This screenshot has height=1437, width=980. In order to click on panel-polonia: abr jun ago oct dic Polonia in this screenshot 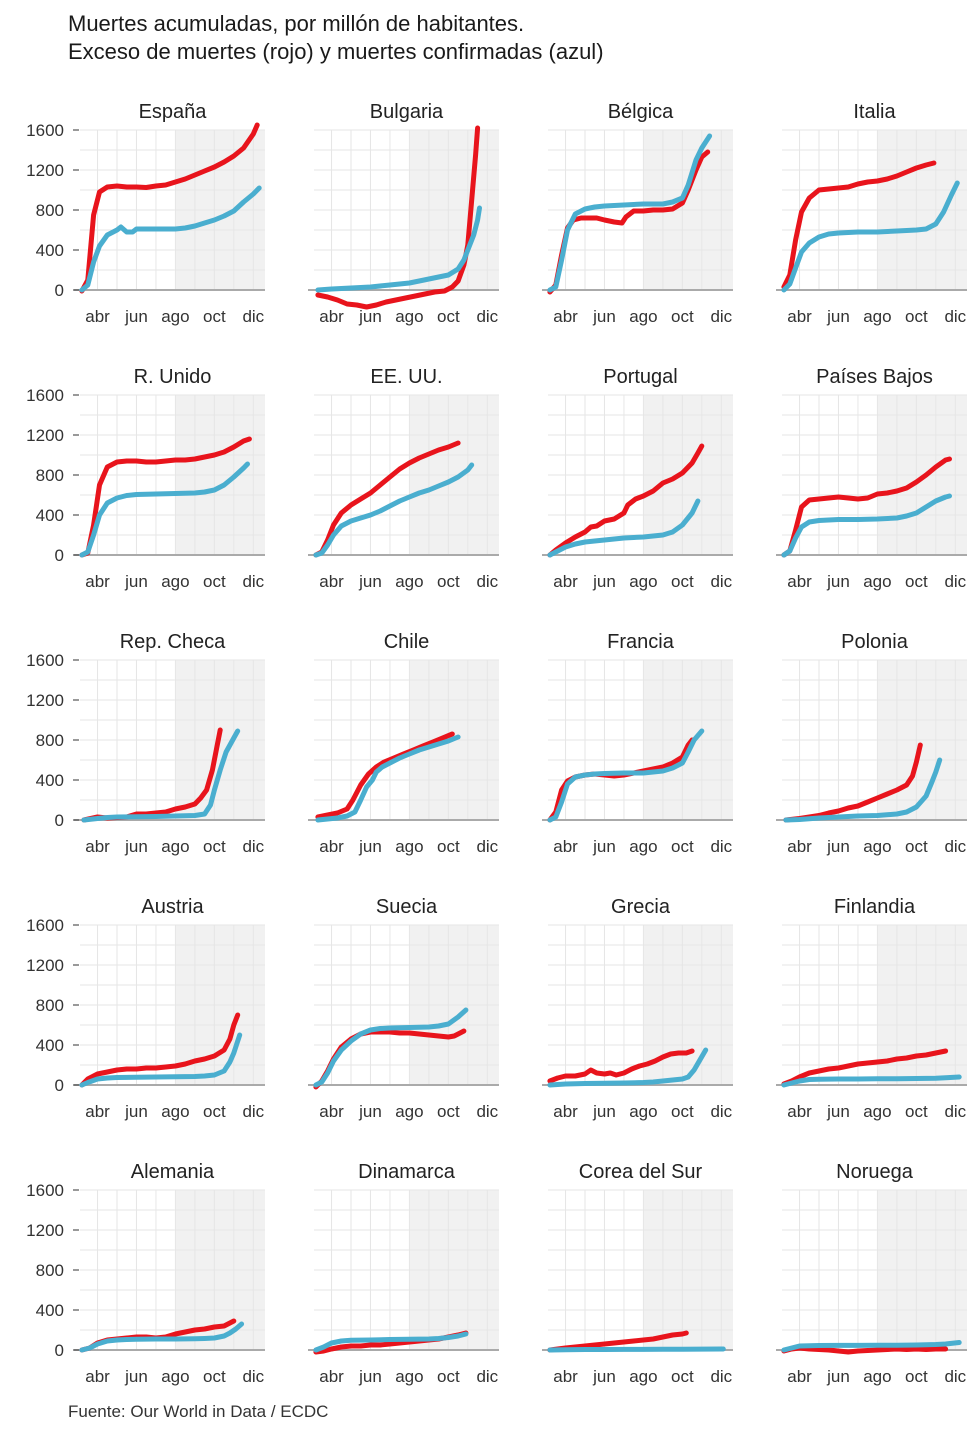, I will do `click(871, 743)`.